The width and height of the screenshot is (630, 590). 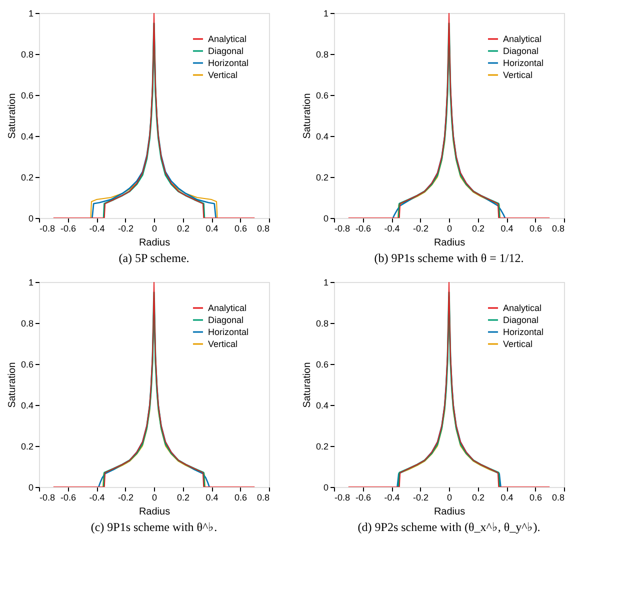 I want to click on text: (c) 9P1s scheme with θ^♭., so click(x=154, y=527).